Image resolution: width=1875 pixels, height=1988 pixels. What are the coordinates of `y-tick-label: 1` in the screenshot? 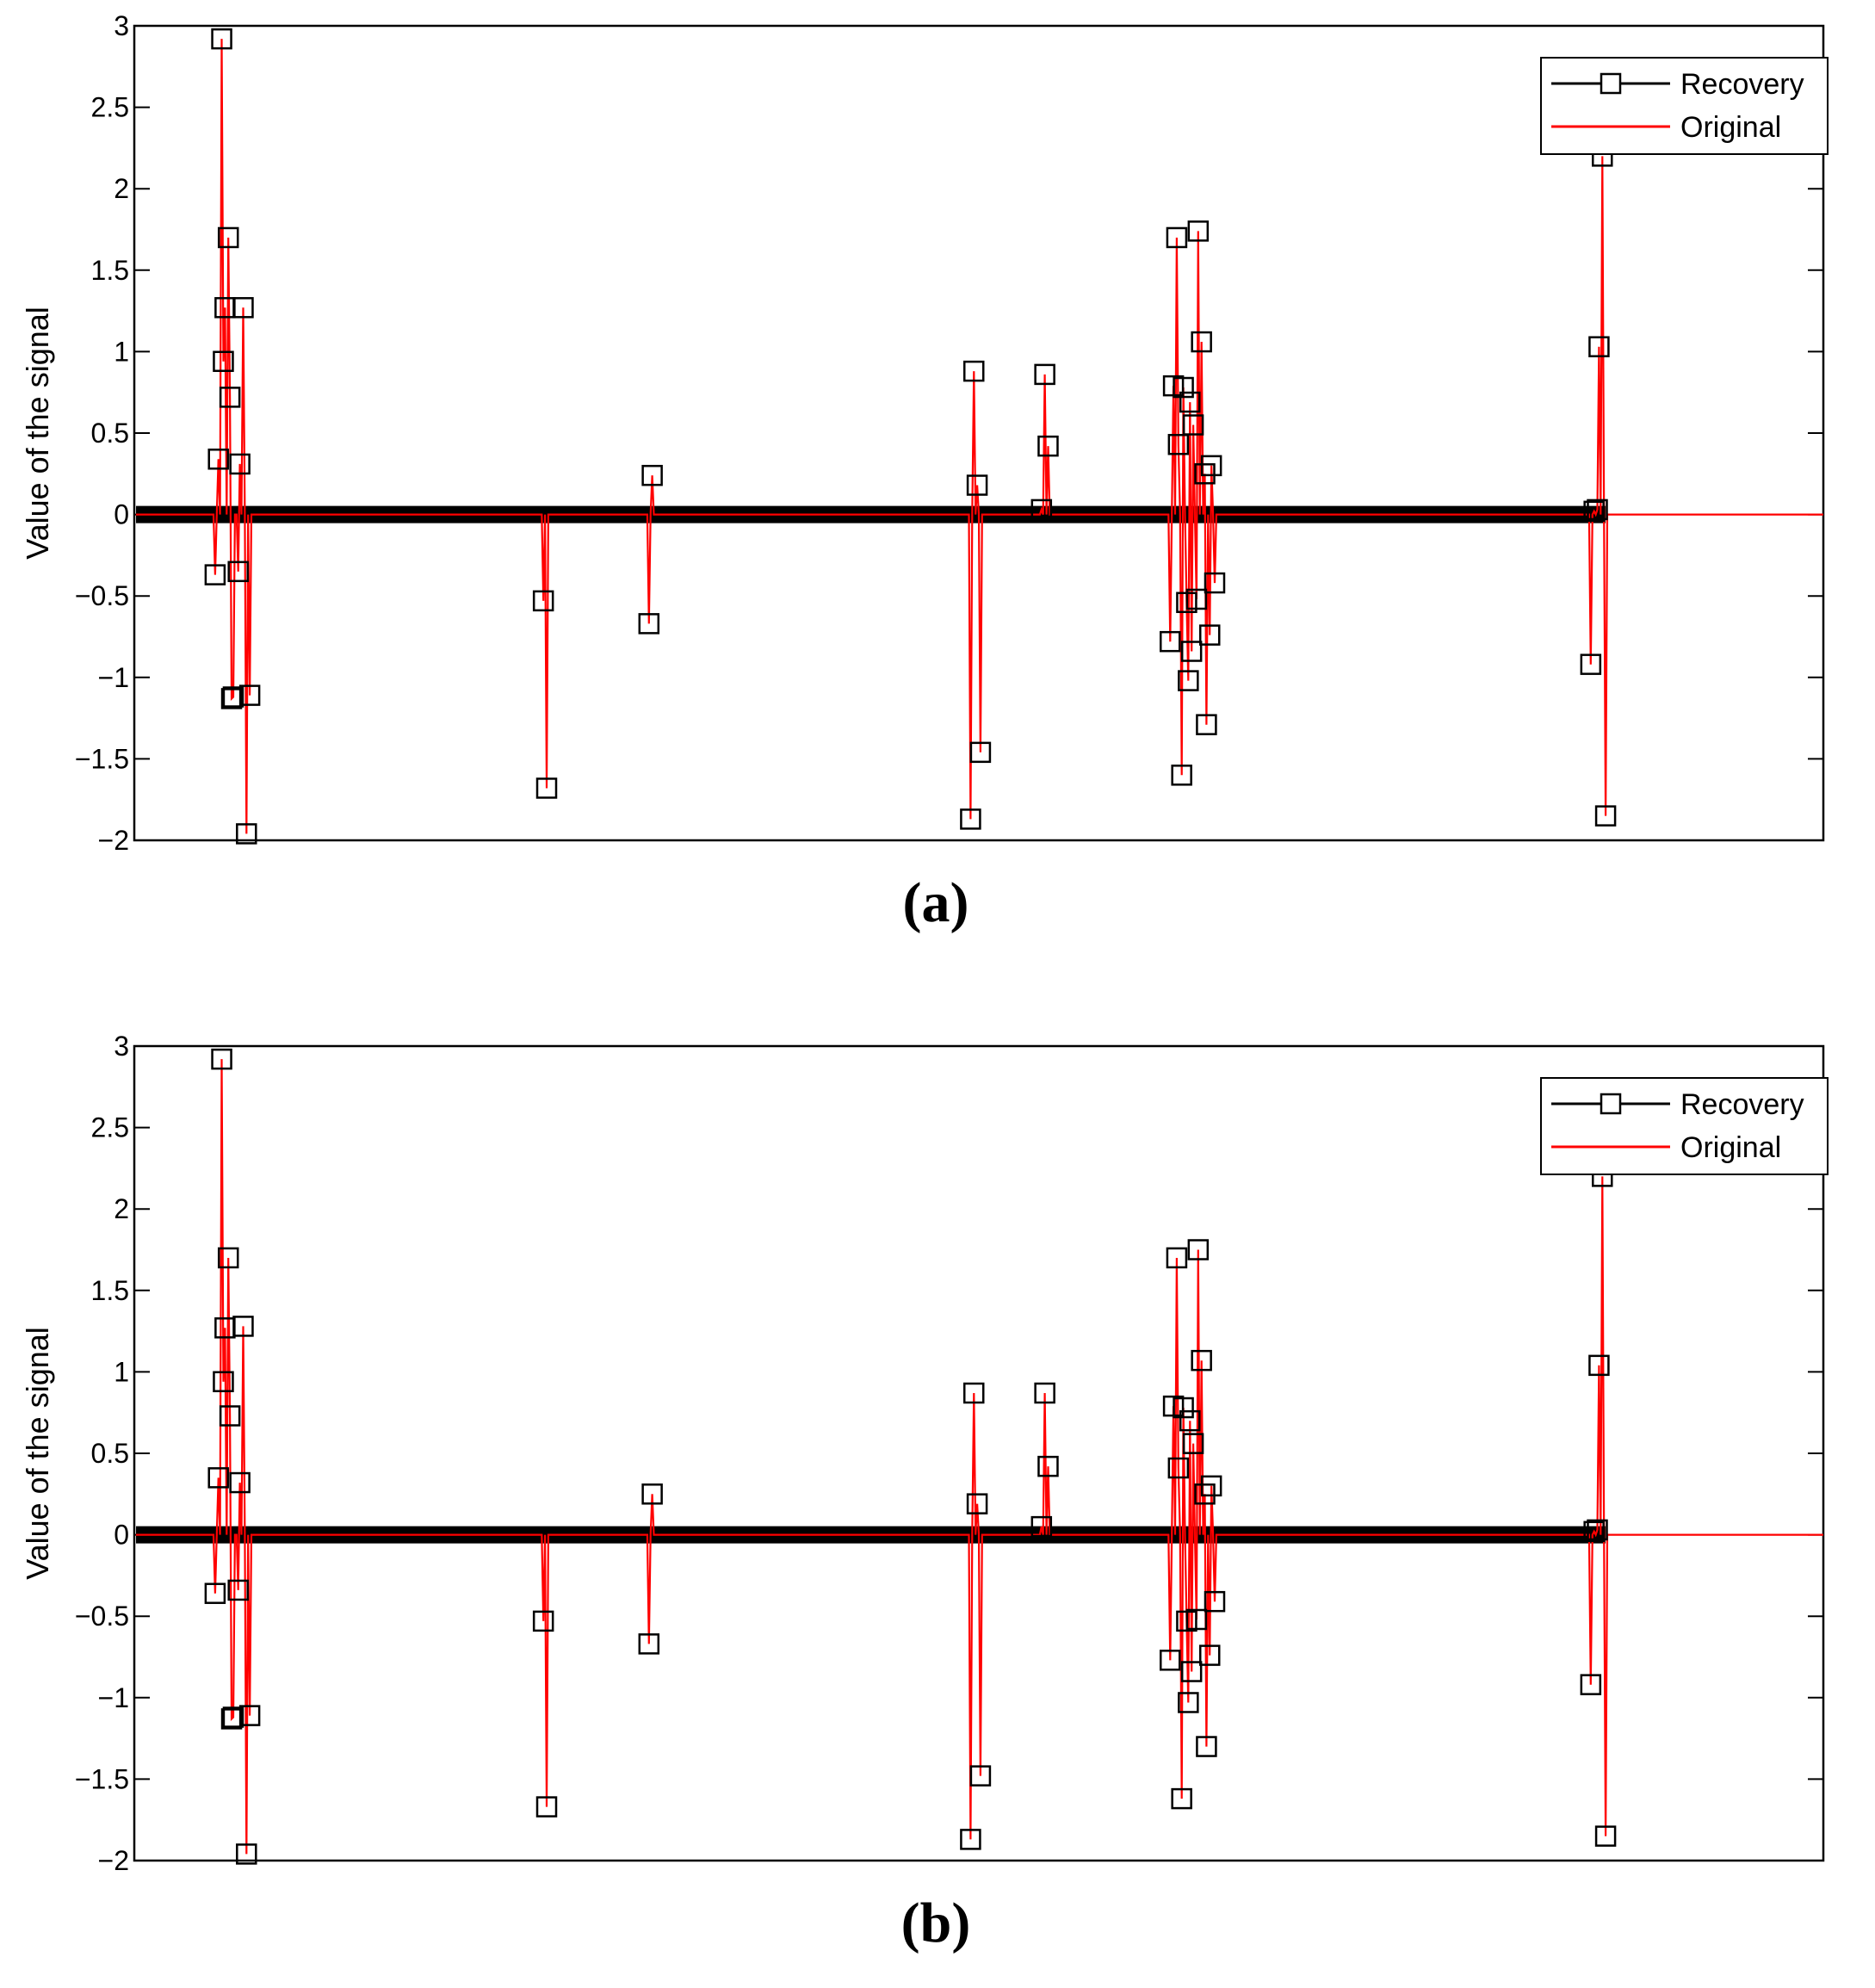 It's located at (121, 1372).